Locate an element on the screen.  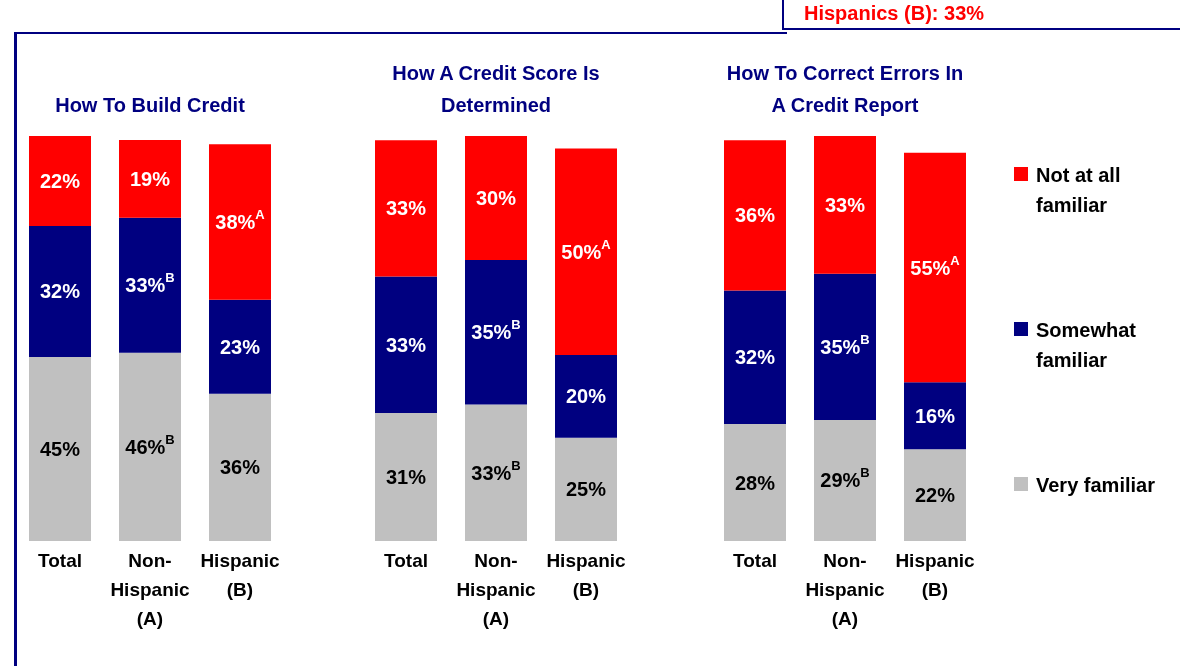
legend-label: Very familiar is located at coordinates (1096, 485).